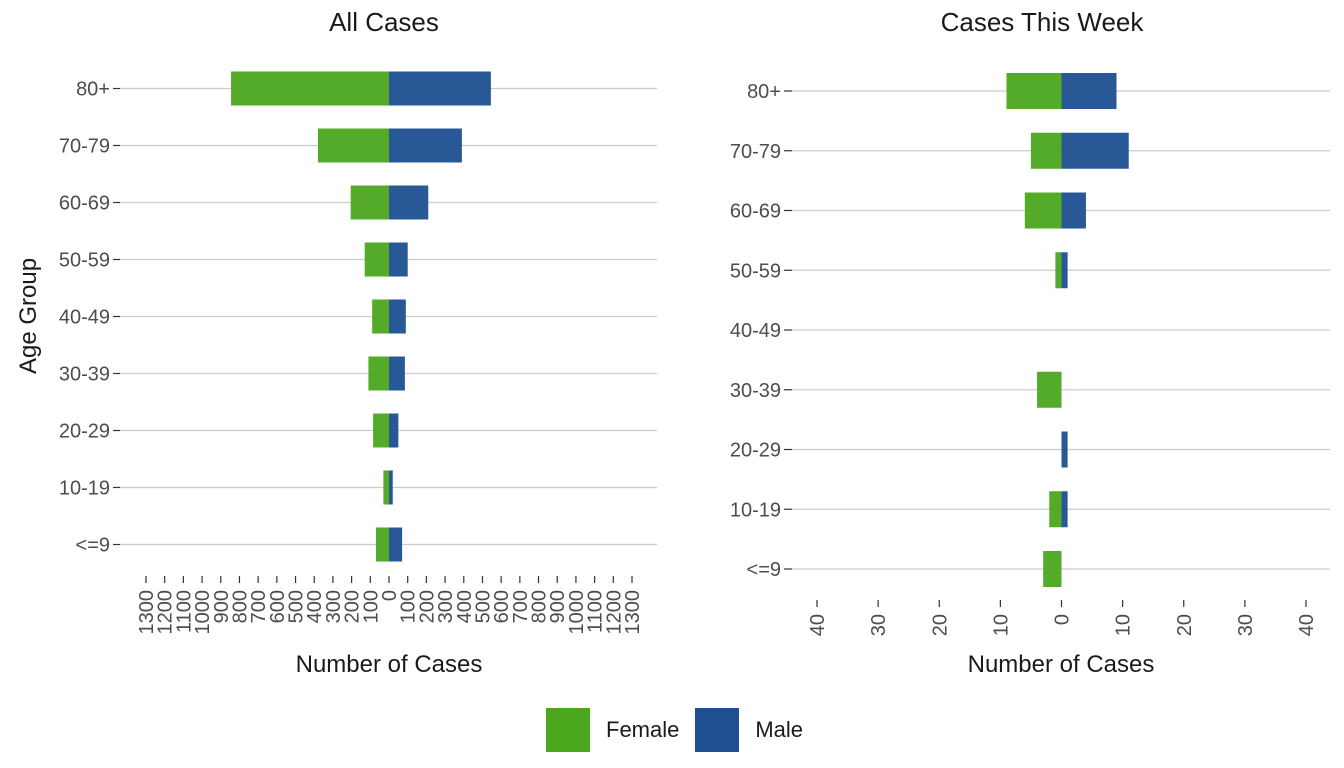  Describe the element at coordinates (84, 147) in the screenshot. I see `all-cases-y-tick-label: 70-79` at that location.